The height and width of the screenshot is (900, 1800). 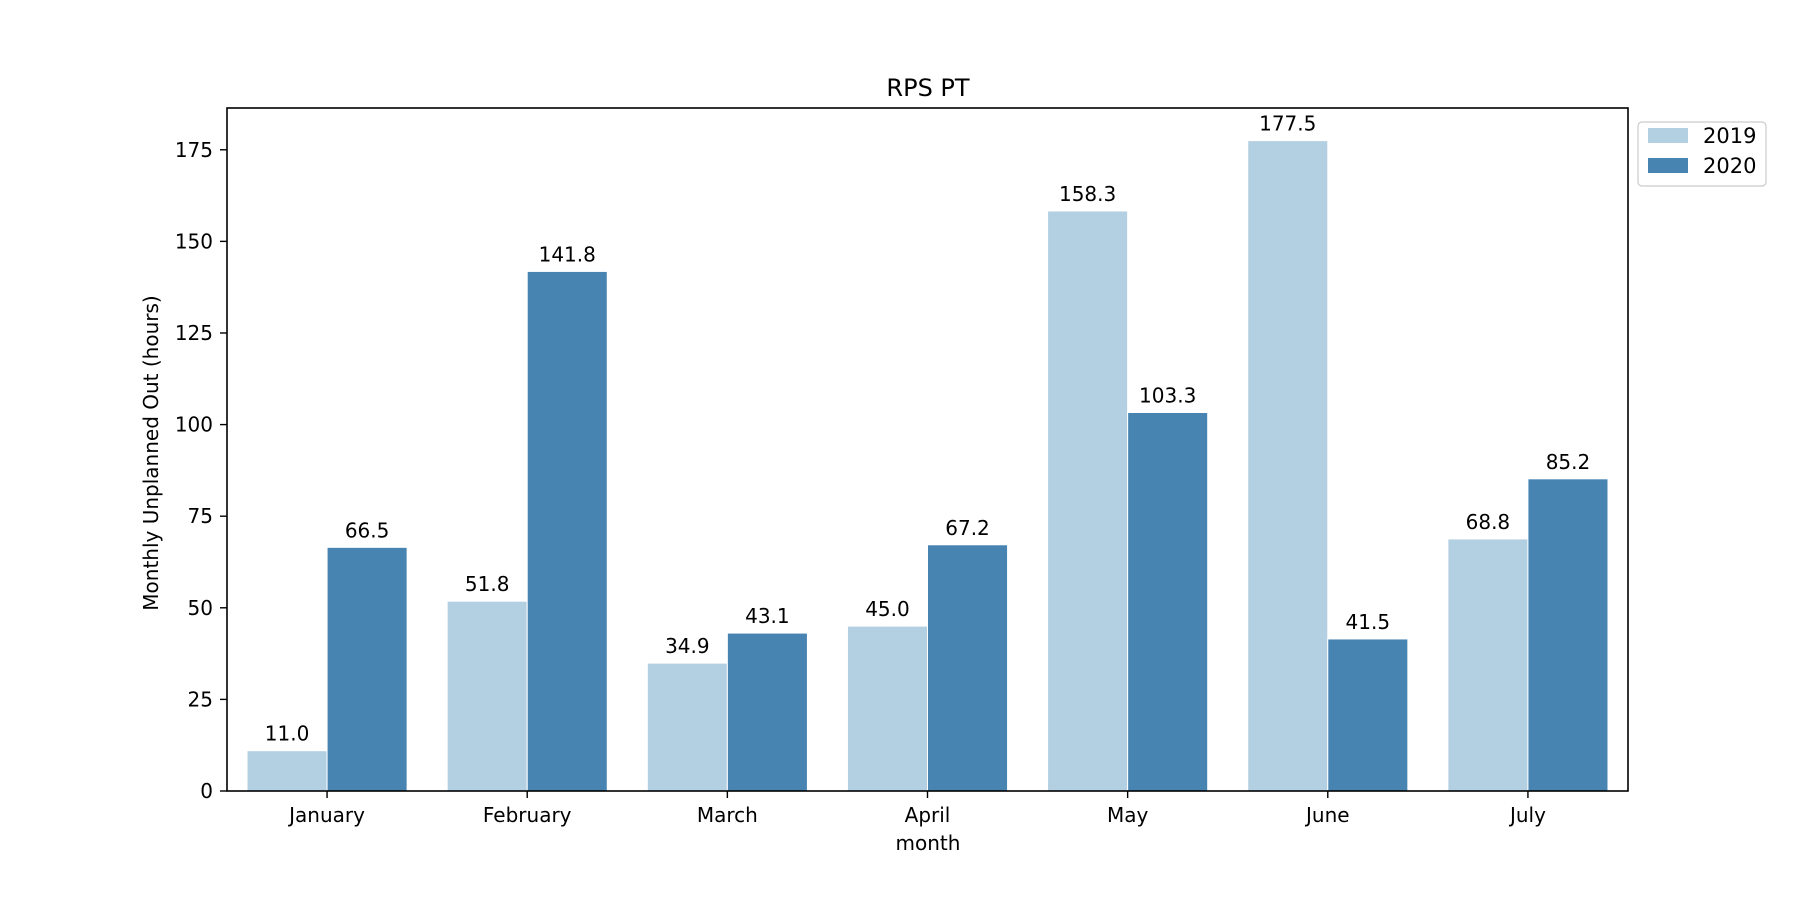 I want to click on legend: 2019 2020, so click(x=1702, y=154).